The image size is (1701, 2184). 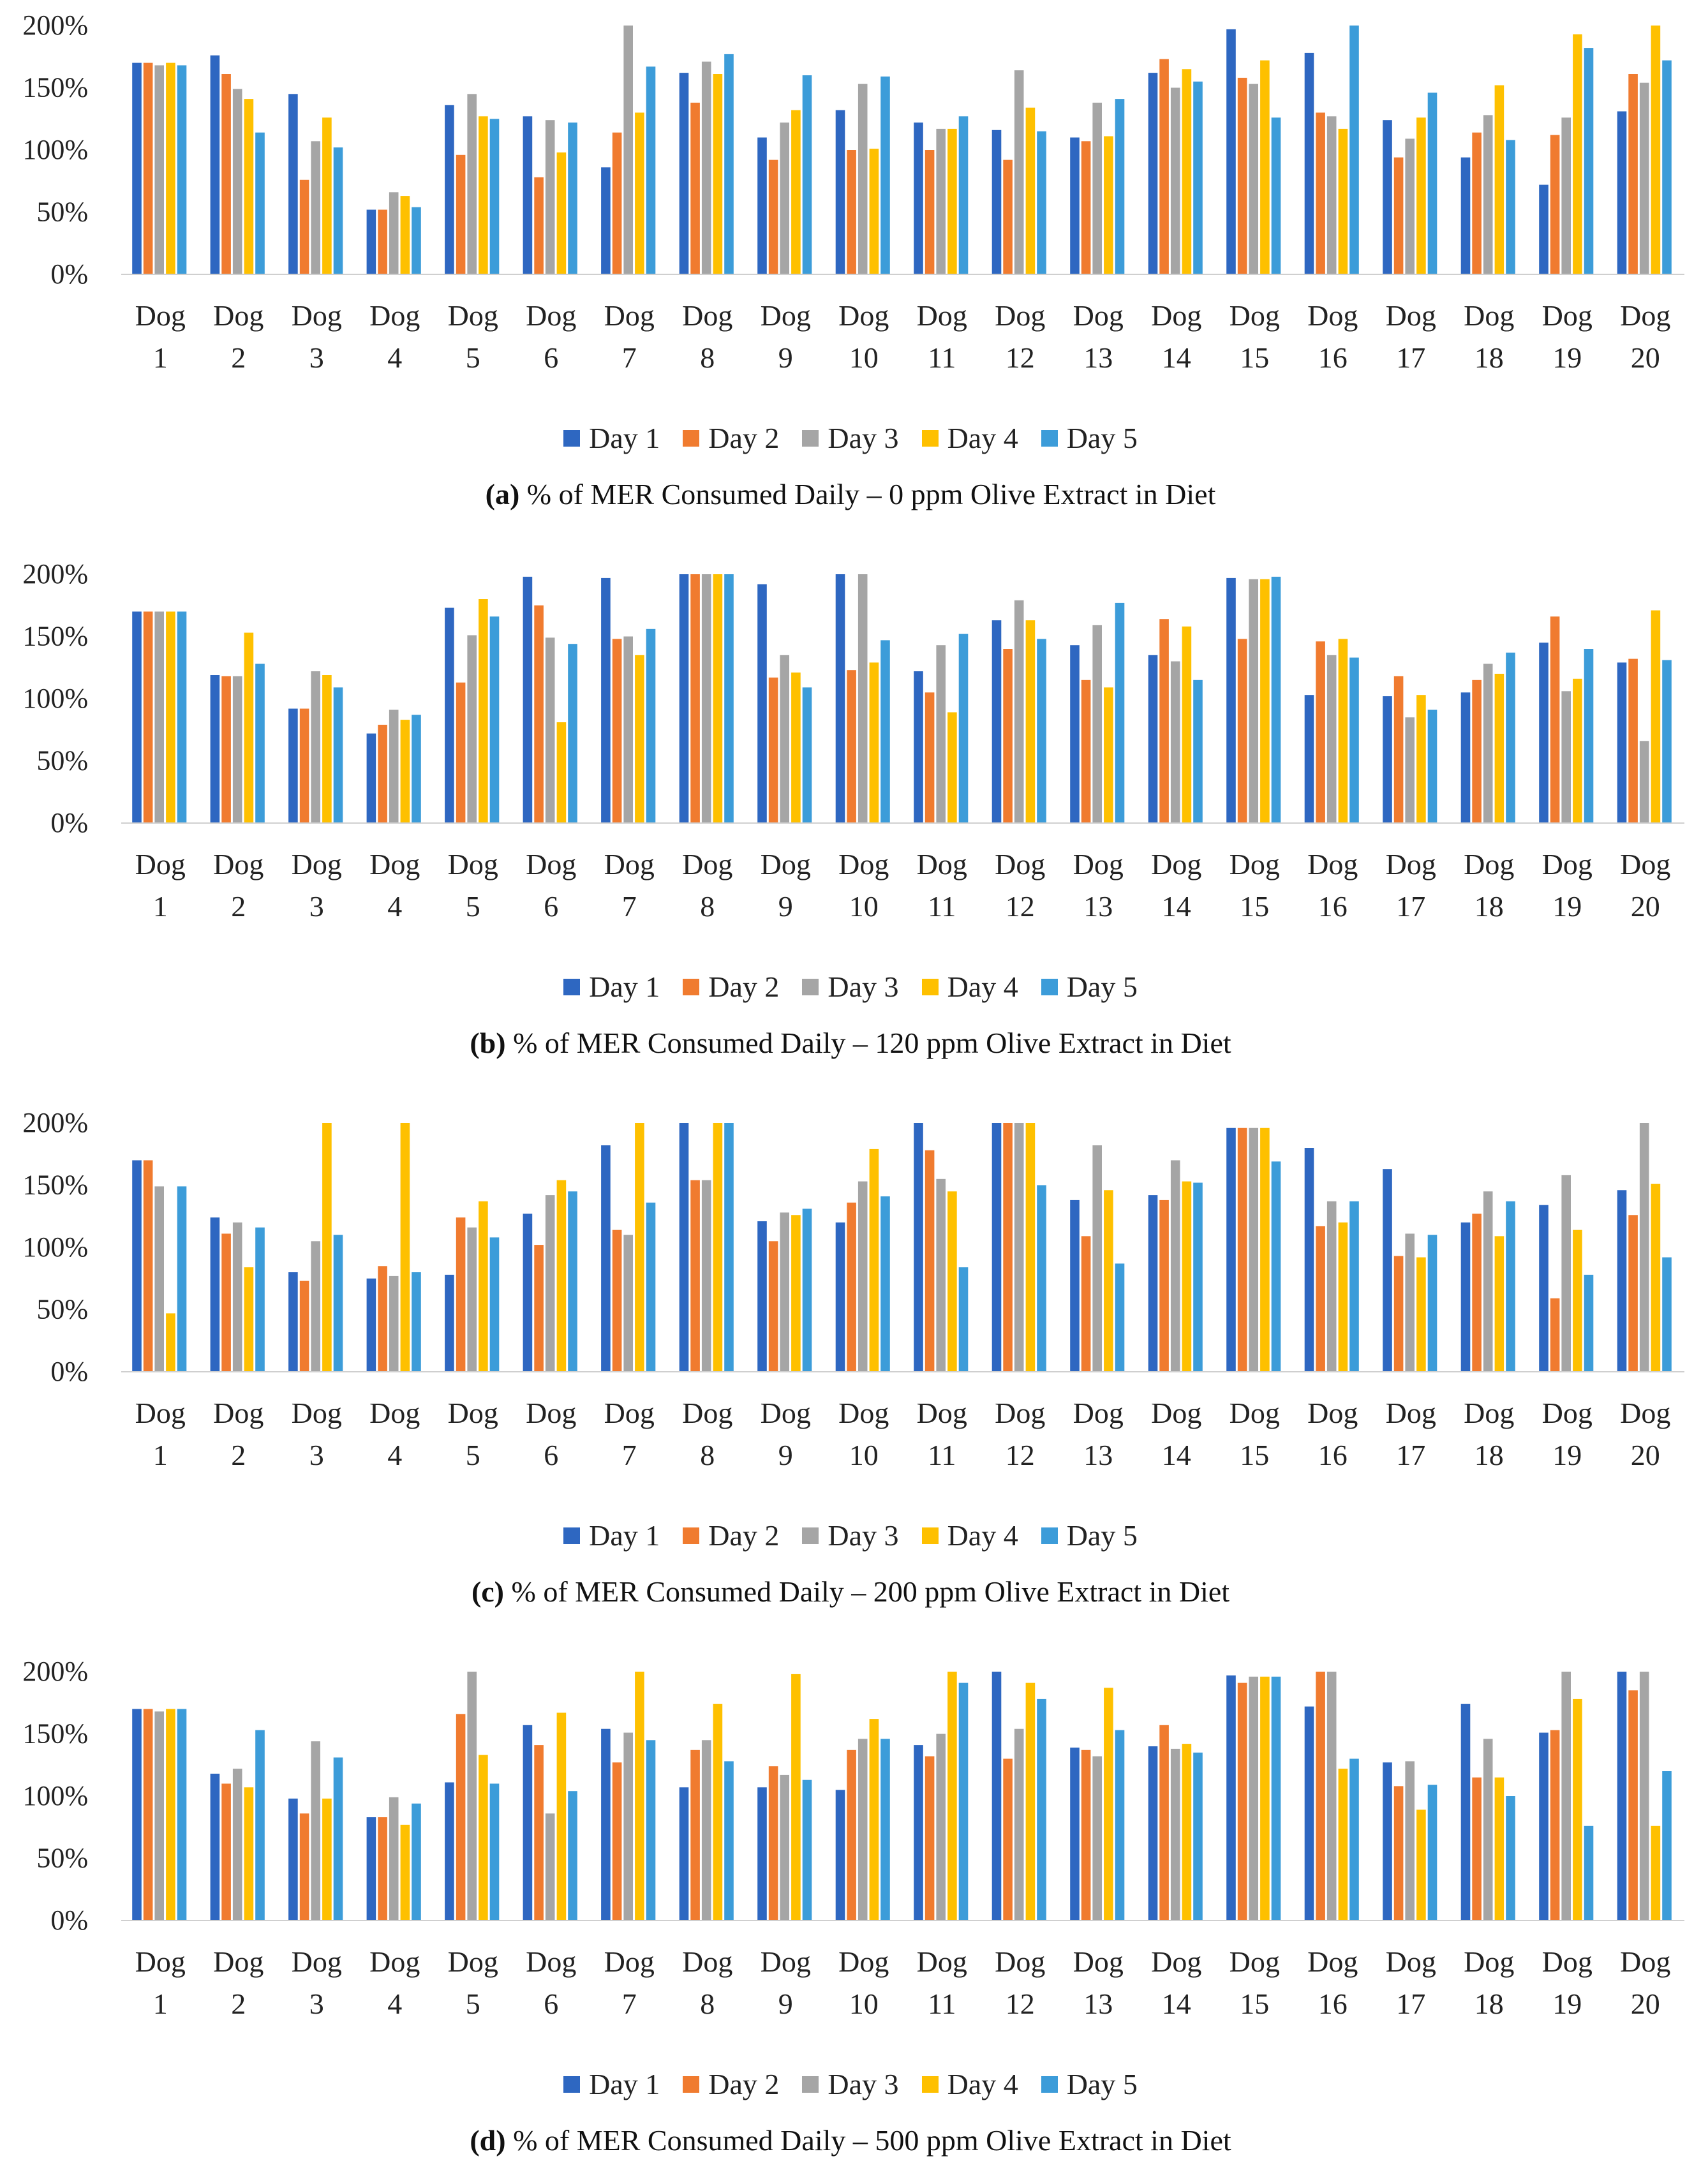 I want to click on panel-label: (d), so click(x=488, y=2140).